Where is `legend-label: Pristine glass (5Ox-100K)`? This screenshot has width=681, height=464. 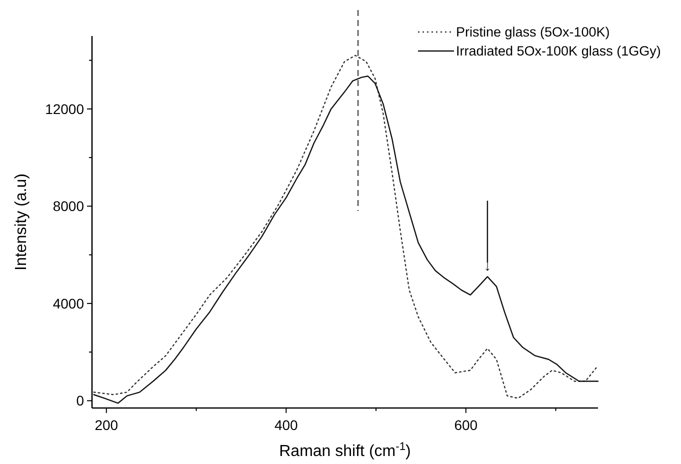
legend-label: Pristine glass (5Ox-100K) is located at coordinates (533, 32).